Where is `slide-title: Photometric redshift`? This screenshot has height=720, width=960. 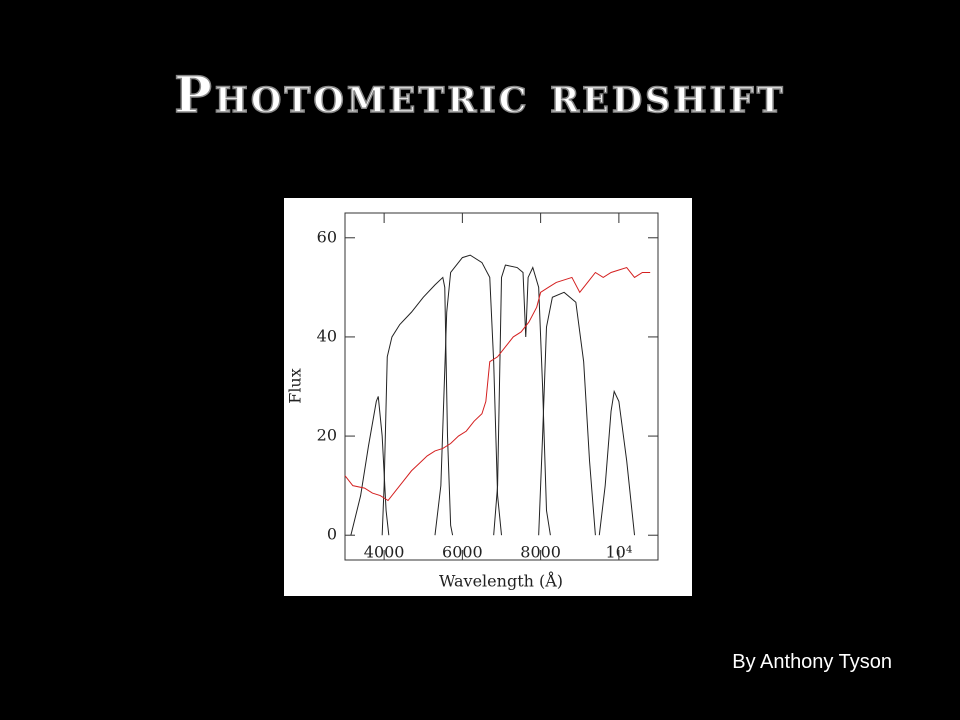
slide-title: Photometric redshift is located at coordinates (480, 94).